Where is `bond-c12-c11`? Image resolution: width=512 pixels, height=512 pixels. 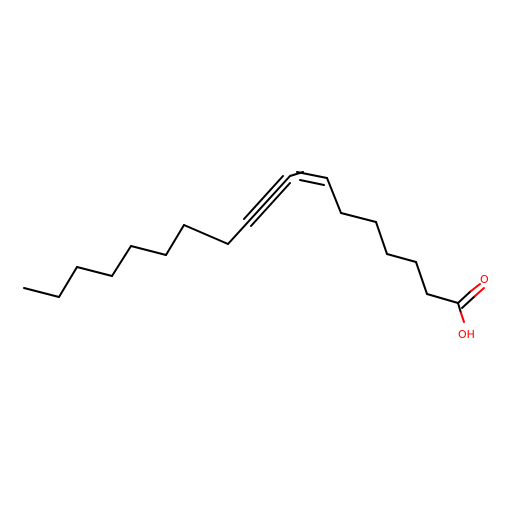
bond-c12-c11 is located at coordinates (206, 234).